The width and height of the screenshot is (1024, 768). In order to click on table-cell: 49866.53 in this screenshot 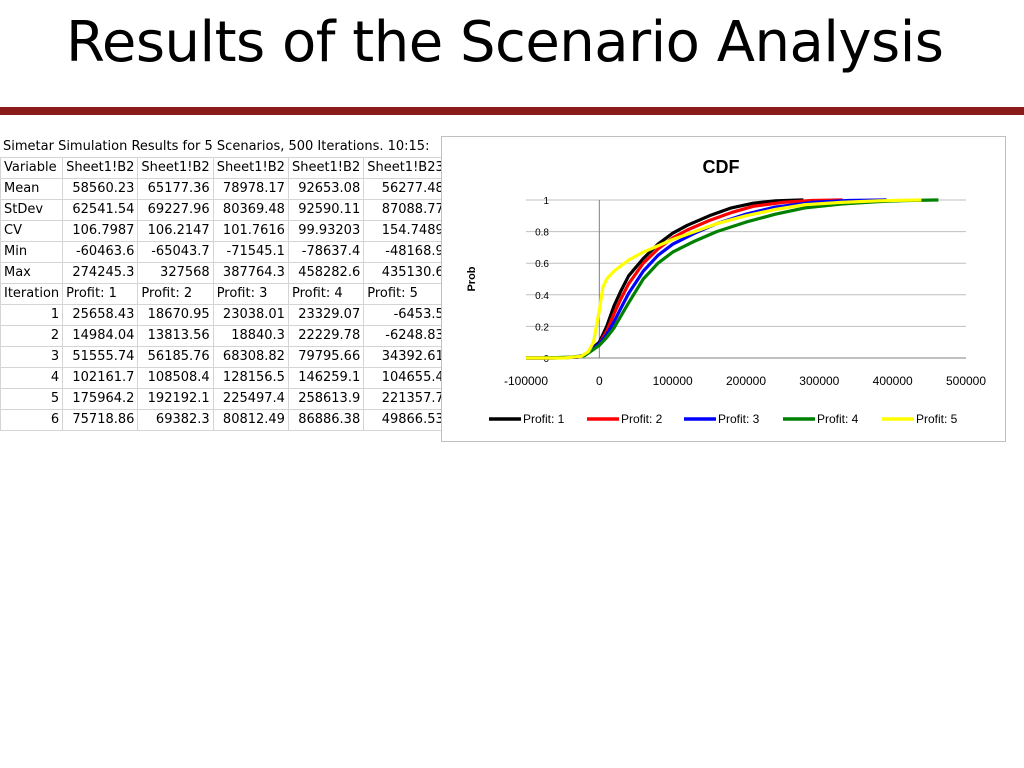, I will do `click(402, 420)`.